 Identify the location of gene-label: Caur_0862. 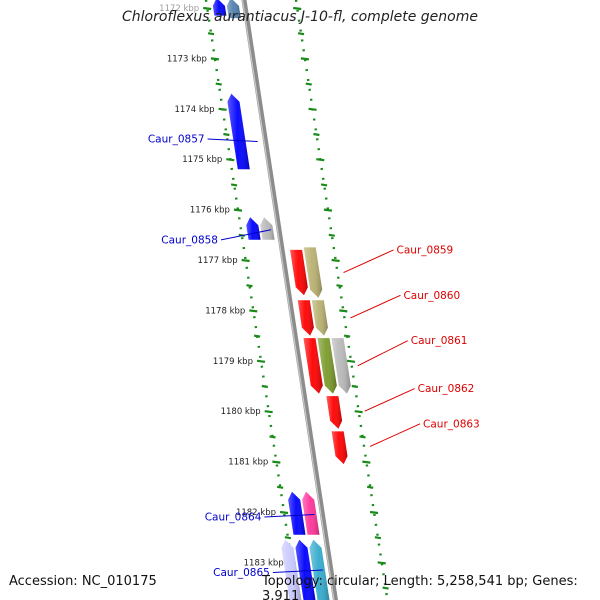
(446, 389).